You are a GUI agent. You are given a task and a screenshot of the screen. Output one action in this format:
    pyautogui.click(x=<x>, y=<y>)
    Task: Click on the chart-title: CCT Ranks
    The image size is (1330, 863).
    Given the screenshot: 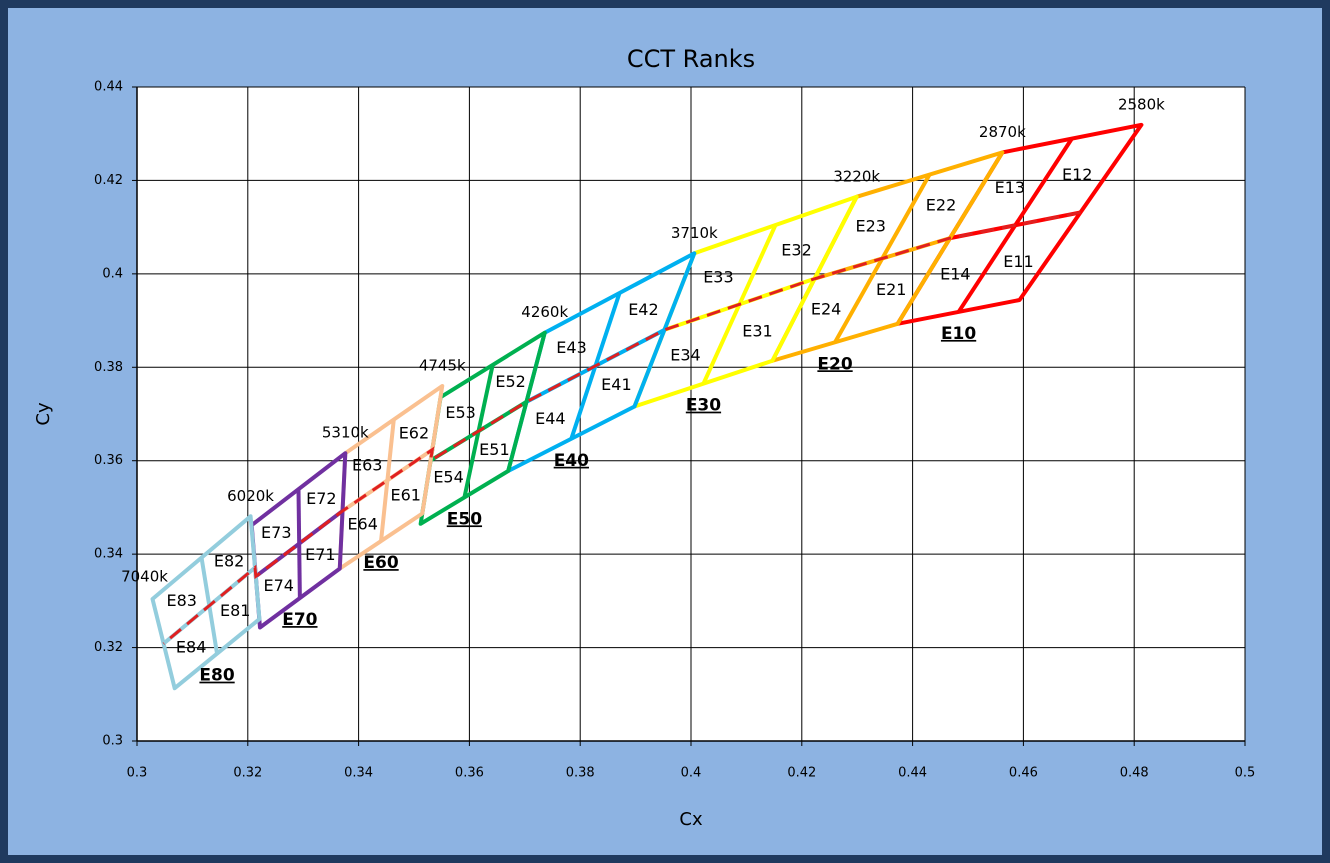 What is the action you would take?
    pyautogui.click(x=691, y=59)
    